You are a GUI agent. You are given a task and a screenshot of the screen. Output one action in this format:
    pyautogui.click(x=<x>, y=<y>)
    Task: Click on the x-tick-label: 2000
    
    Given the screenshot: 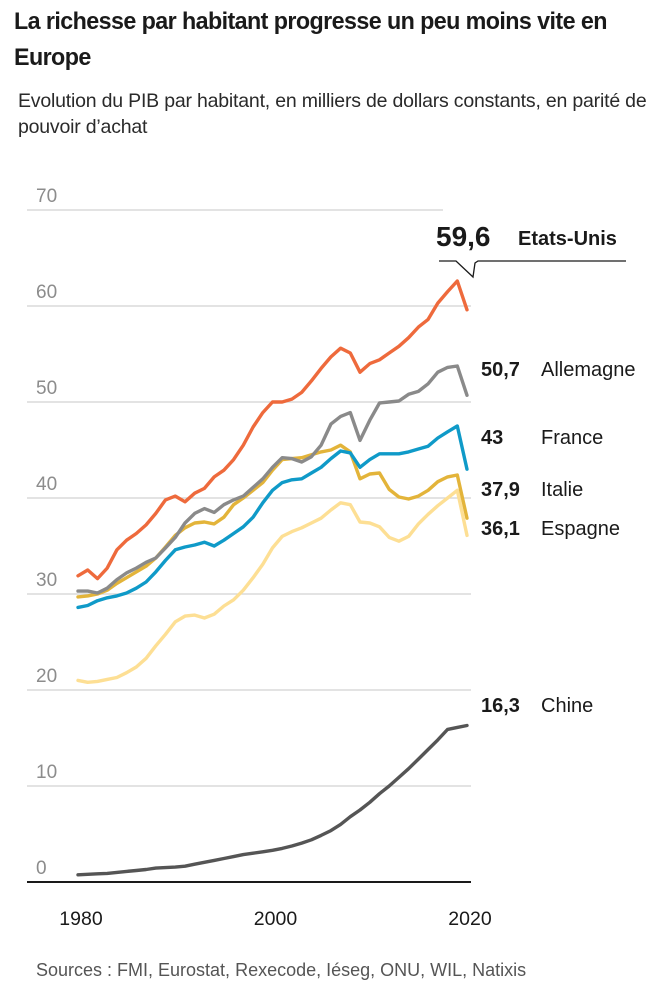 What is the action you would take?
    pyautogui.click(x=276, y=919)
    